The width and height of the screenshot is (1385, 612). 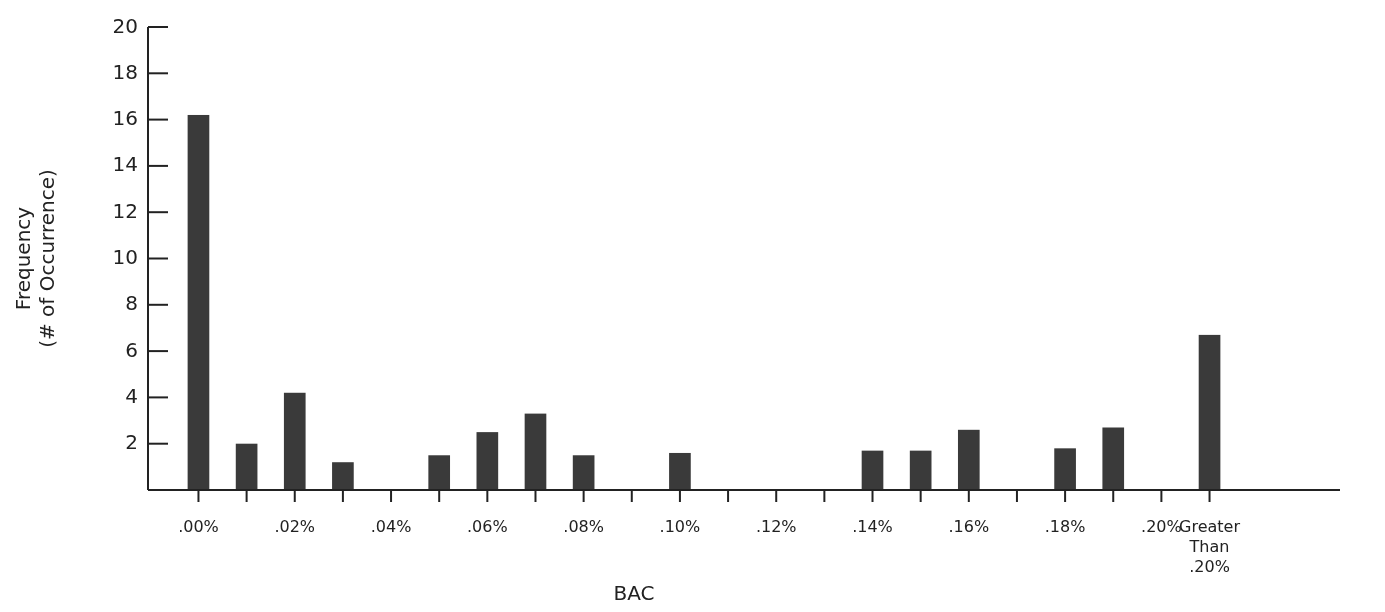 I want to click on y-tick-label: 20, so click(x=125, y=25).